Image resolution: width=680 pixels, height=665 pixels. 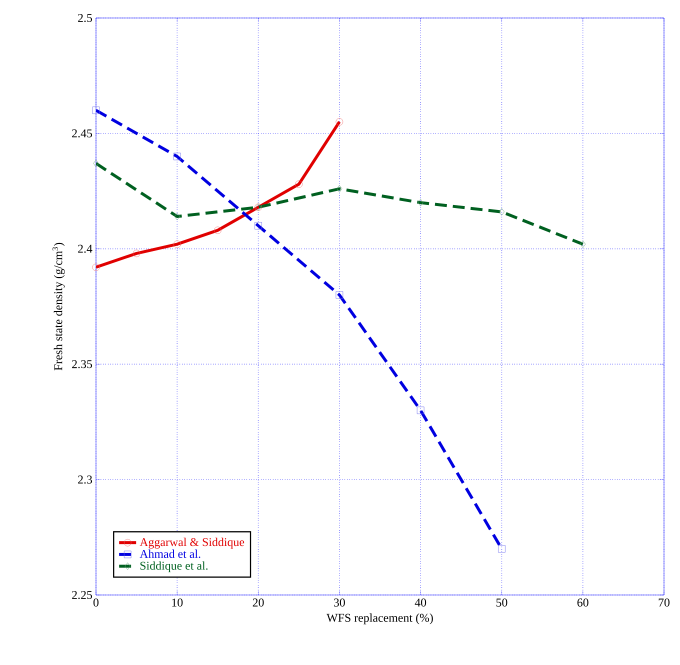 I want to click on x-tick-label: 30, so click(x=339, y=602).